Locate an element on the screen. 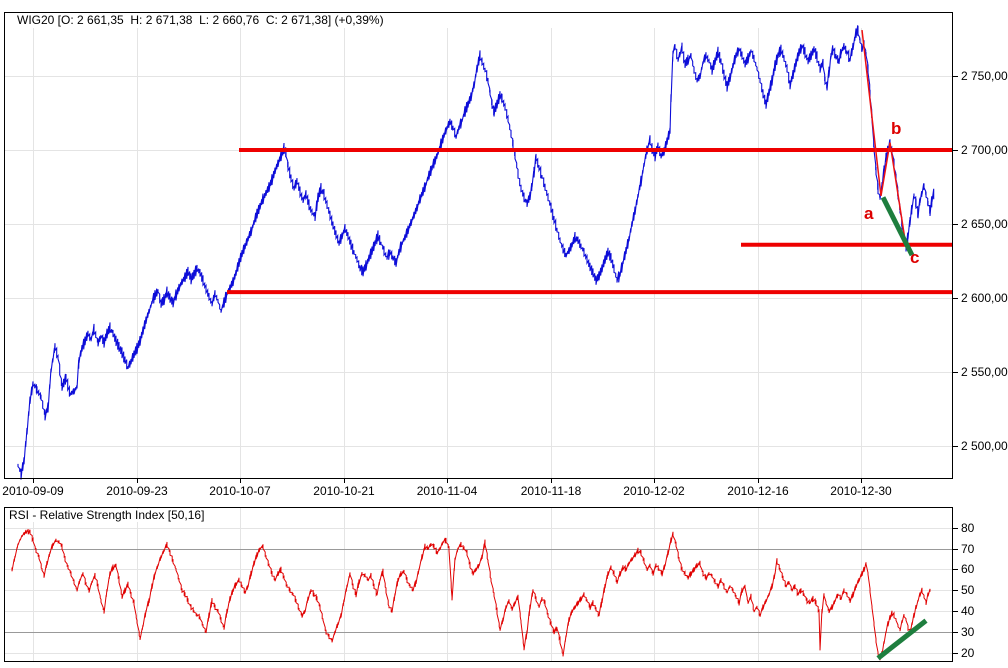 The height and width of the screenshot is (668, 1008). y-axis-label: 20 is located at coordinates (968, 653).